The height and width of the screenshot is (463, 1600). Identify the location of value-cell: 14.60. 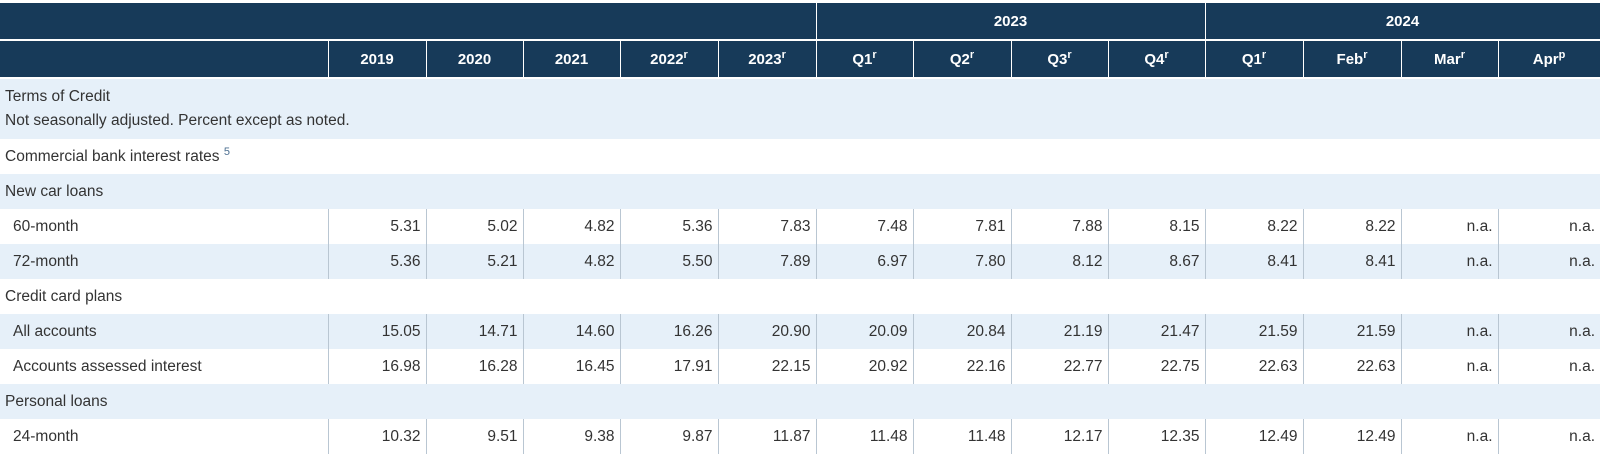
(571, 331).